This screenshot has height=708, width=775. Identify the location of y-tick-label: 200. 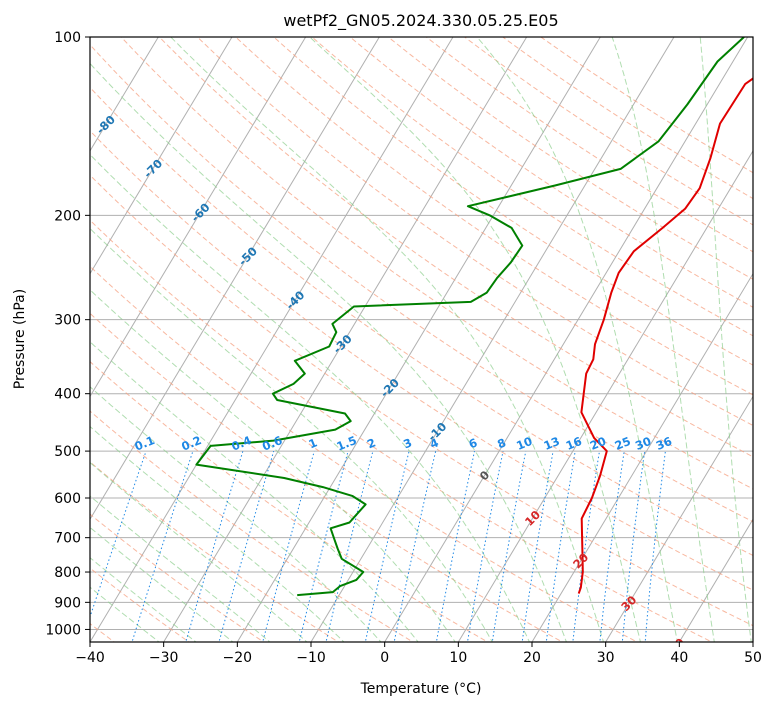
(67, 216).